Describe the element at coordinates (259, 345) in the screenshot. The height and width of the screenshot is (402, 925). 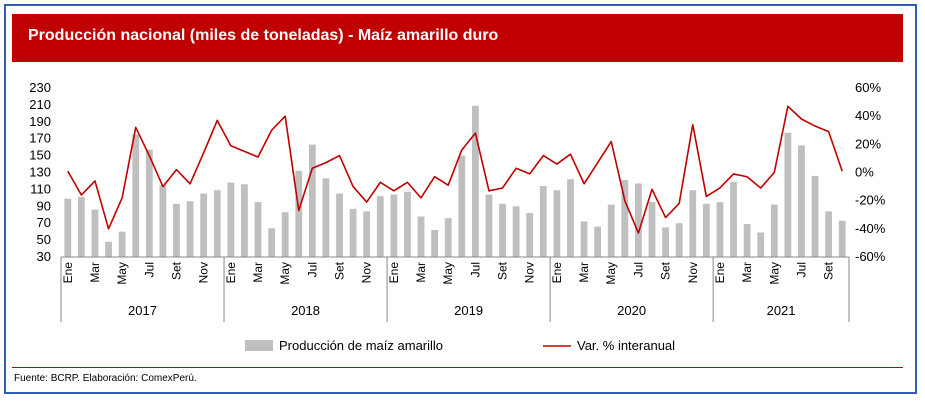
I see `legend-bar-swatch` at that location.